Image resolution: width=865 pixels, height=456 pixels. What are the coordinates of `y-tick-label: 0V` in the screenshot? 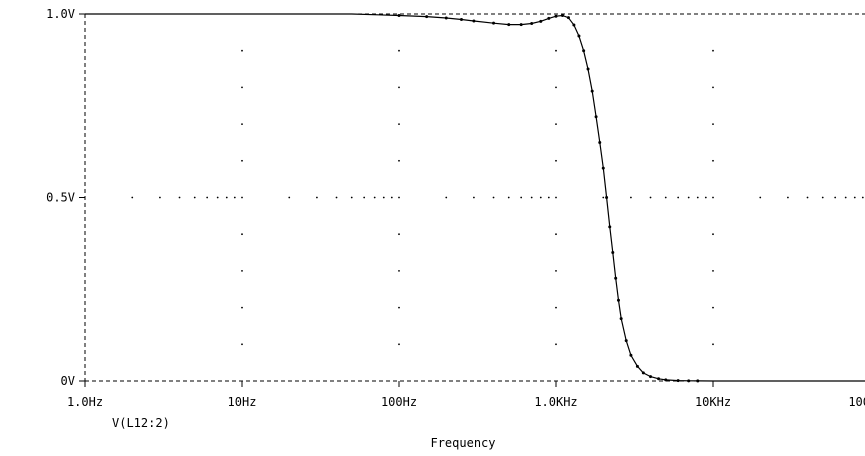 It's located at (68, 381).